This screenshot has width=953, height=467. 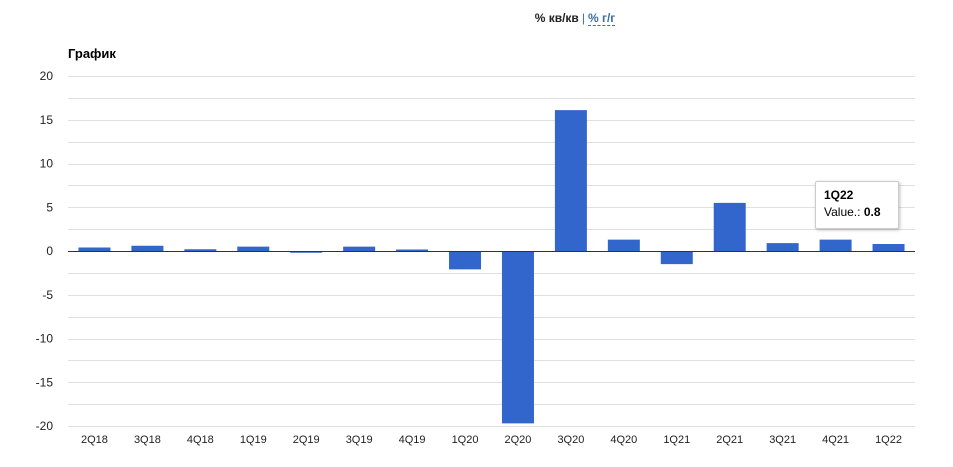 I want to click on x-tick-label: 3Q21, so click(x=782, y=440).